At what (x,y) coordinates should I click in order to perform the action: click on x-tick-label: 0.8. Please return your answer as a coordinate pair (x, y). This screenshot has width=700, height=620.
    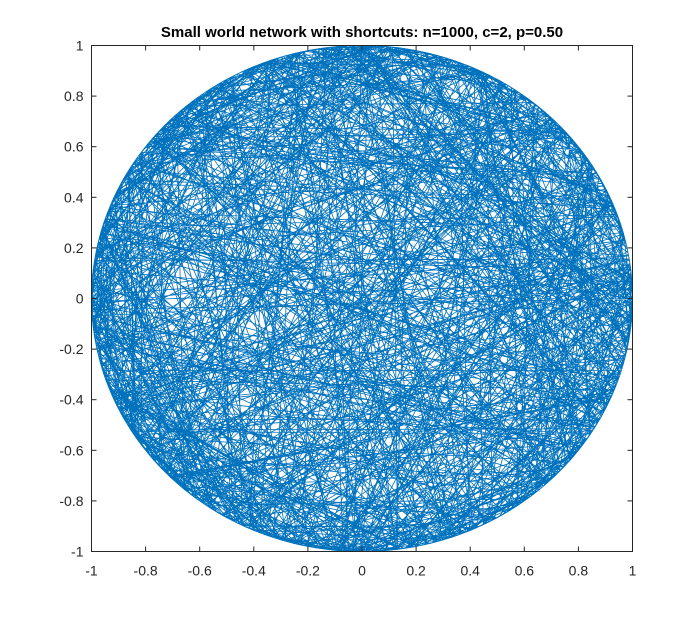
    Looking at the image, I should click on (579, 571).